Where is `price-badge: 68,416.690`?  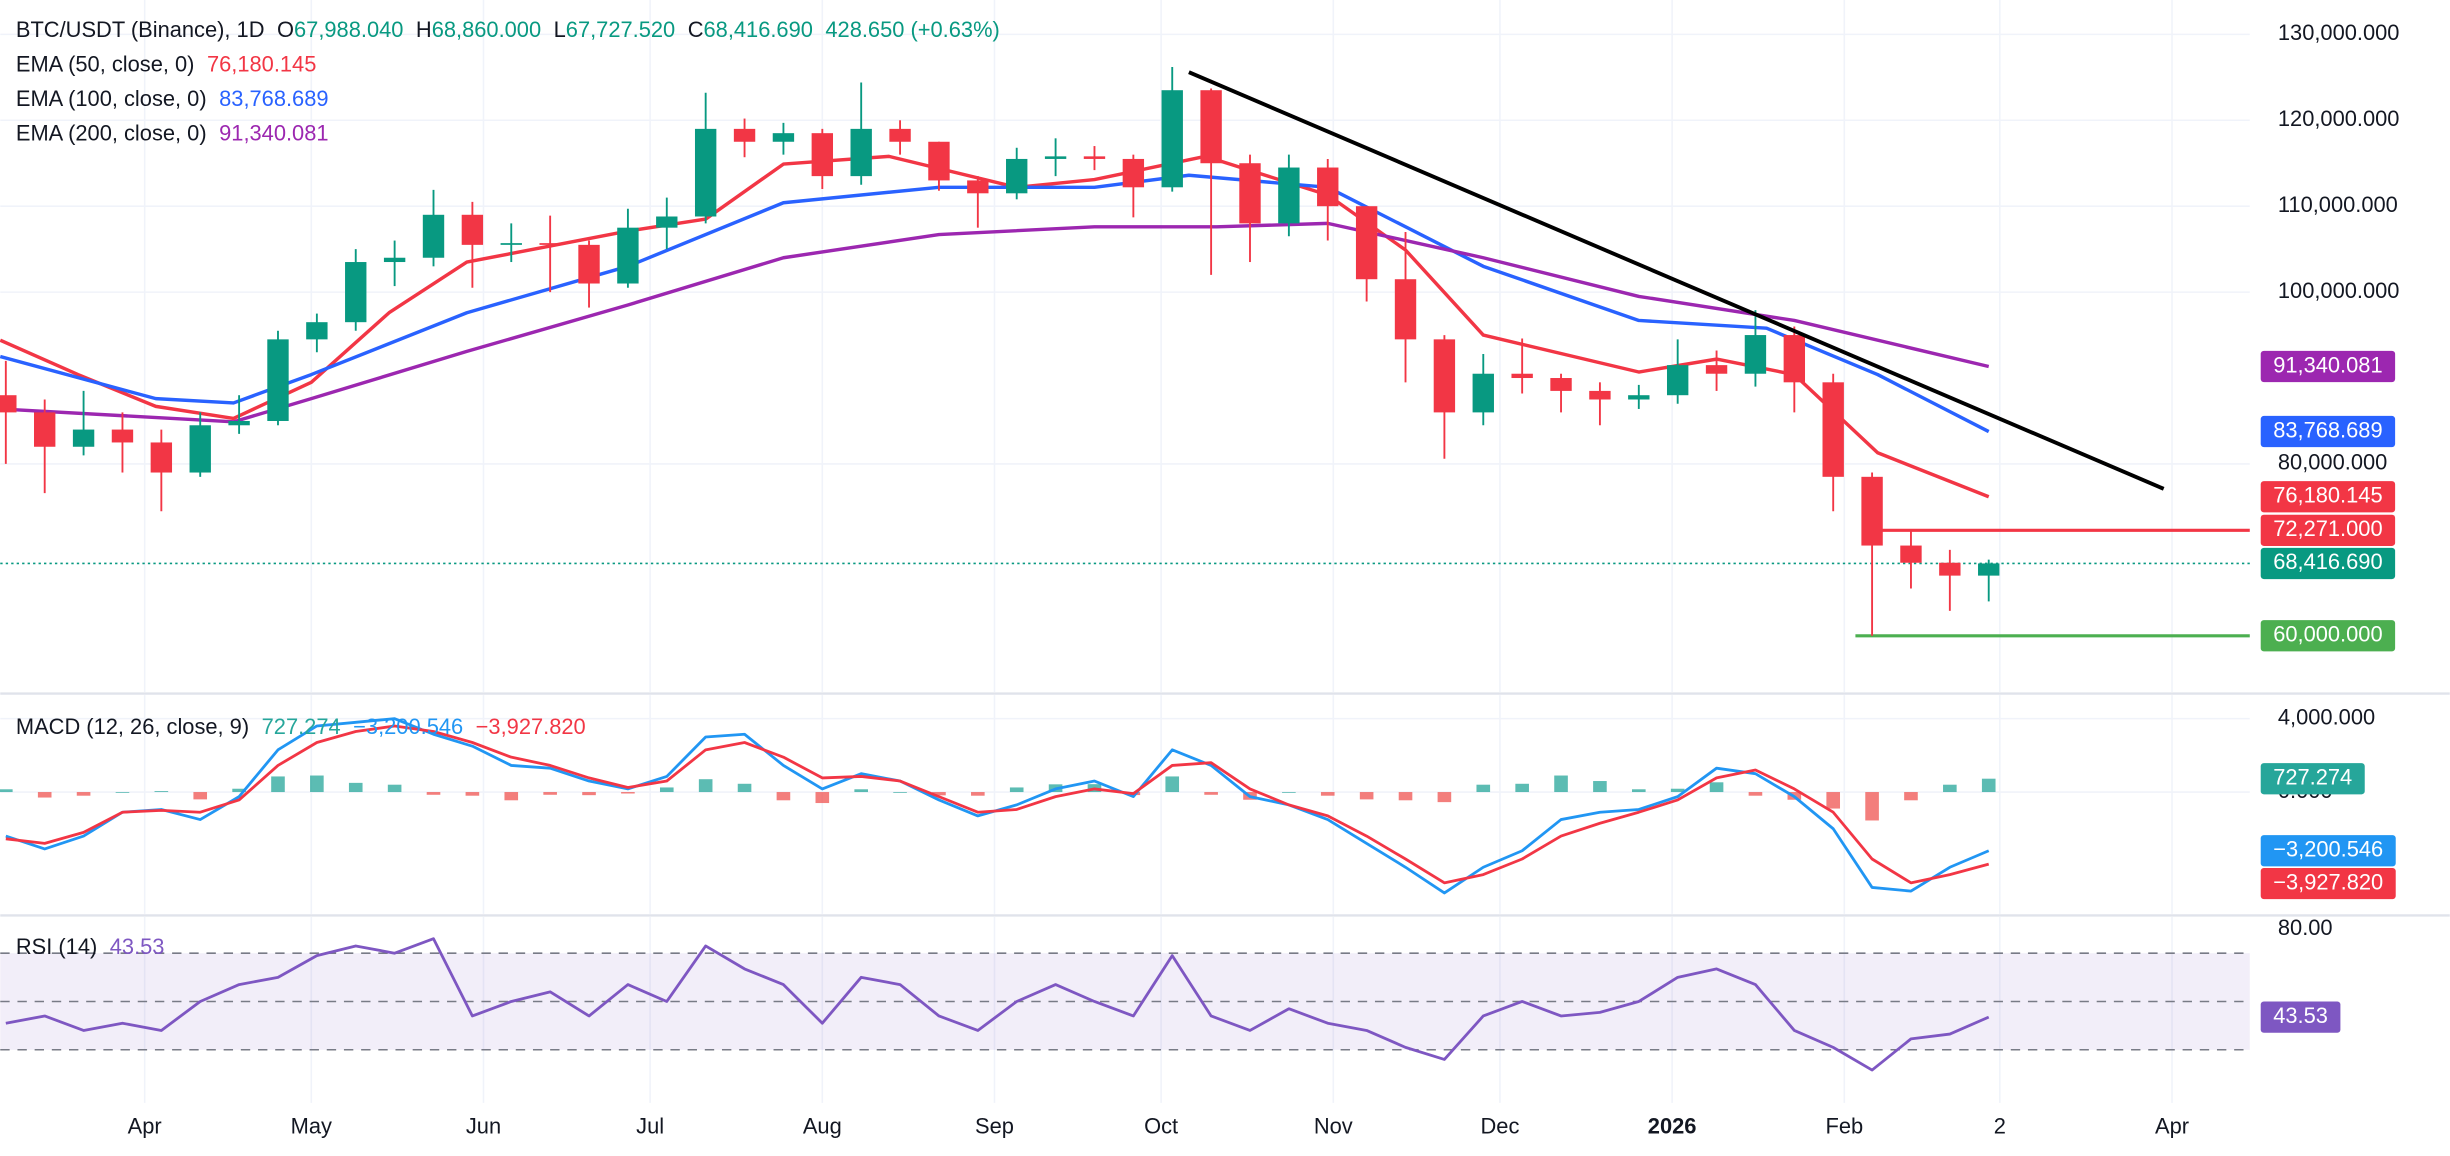
price-badge: 68,416.690 is located at coordinates (2328, 563).